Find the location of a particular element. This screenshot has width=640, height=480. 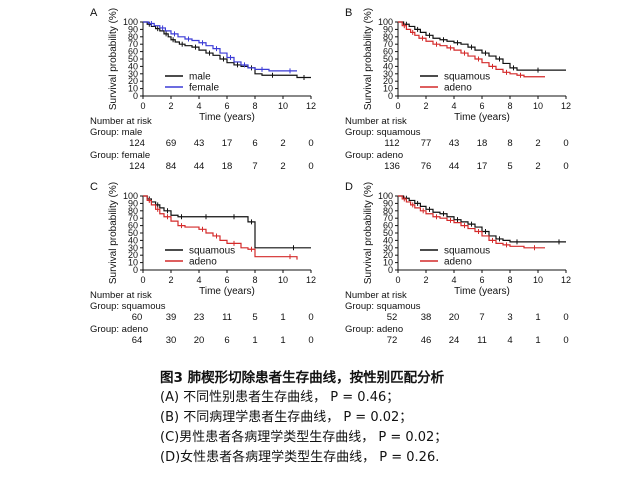

risk-count: 24 is located at coordinates (454, 340).